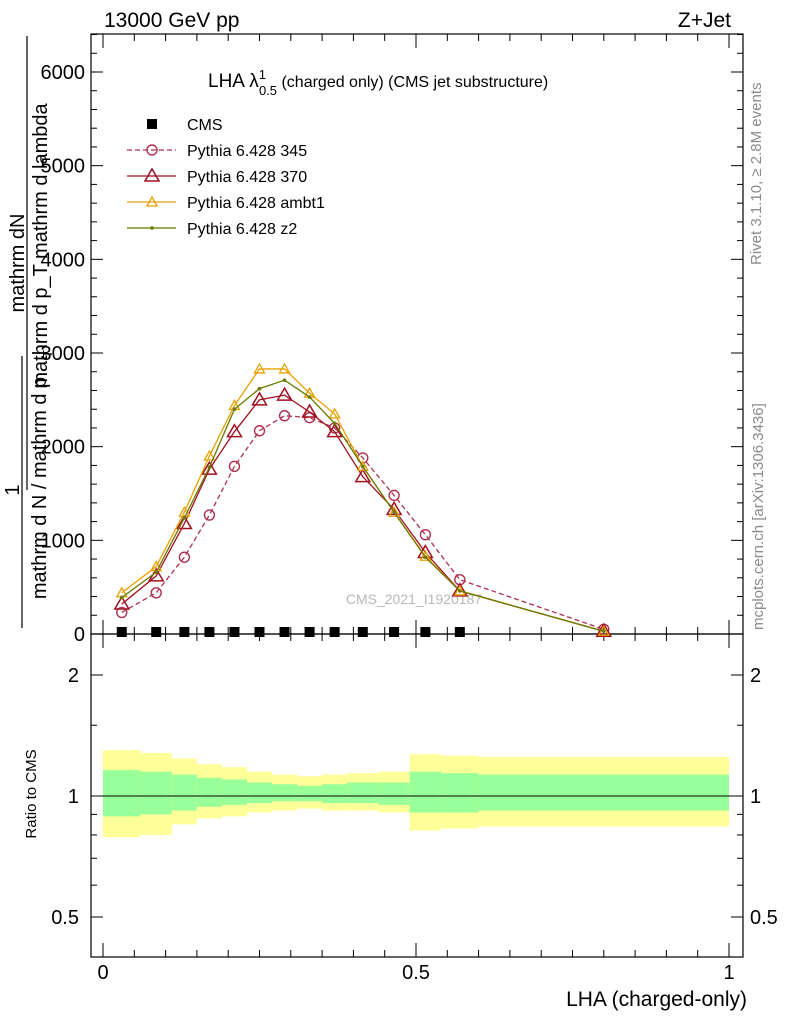 The image size is (786, 1024). What do you see at coordinates (414, 599) in the screenshot?
I see `analysis-watermark: CMS_2021_I1920187` at bounding box center [414, 599].